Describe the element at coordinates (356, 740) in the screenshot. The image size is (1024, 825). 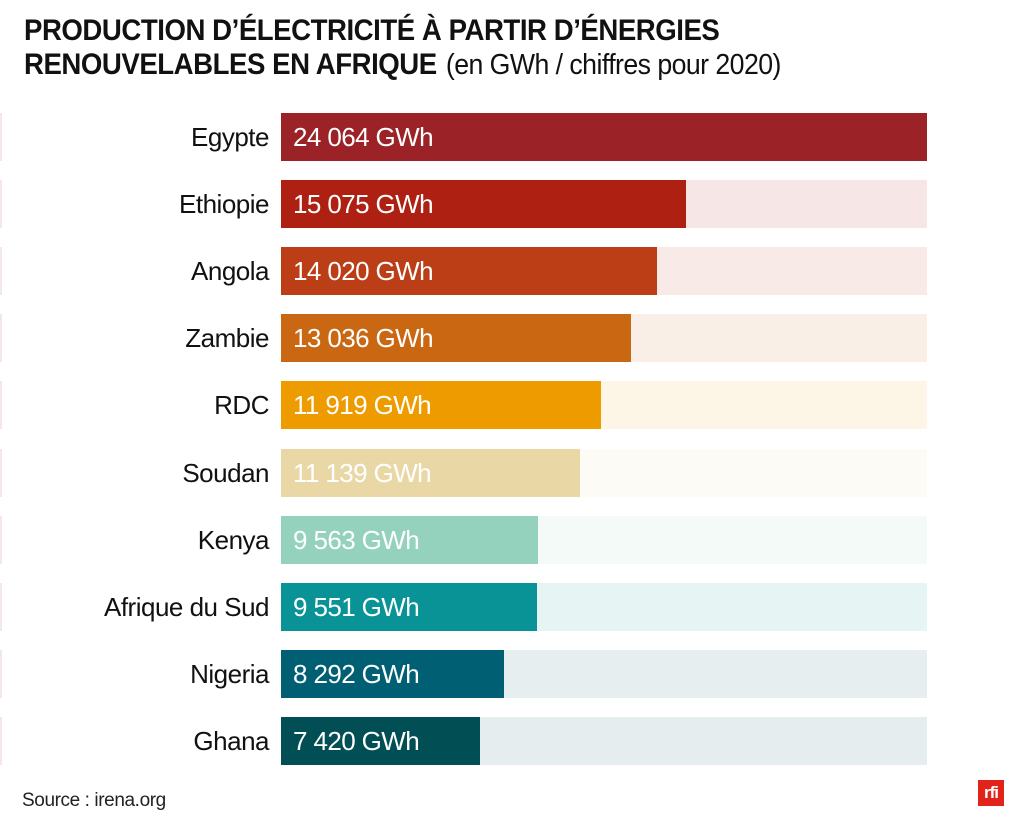
I see `data-label: 7 420 GWh` at that location.